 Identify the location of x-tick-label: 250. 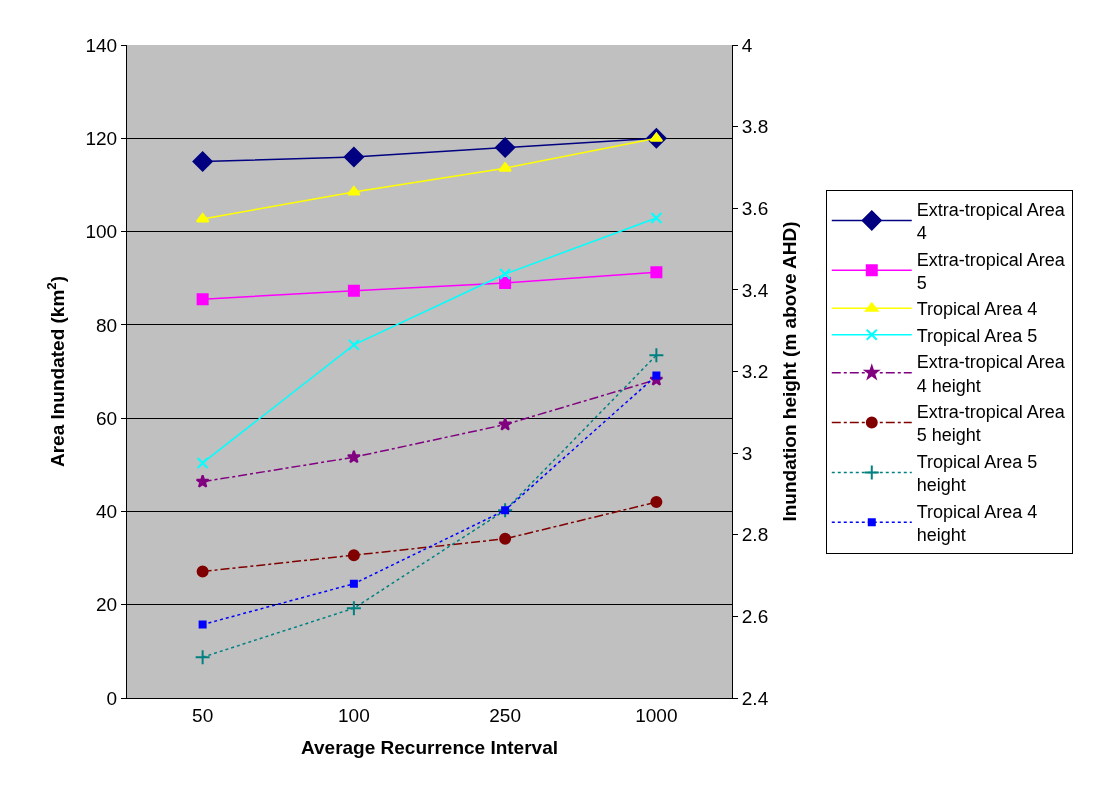
(505, 715).